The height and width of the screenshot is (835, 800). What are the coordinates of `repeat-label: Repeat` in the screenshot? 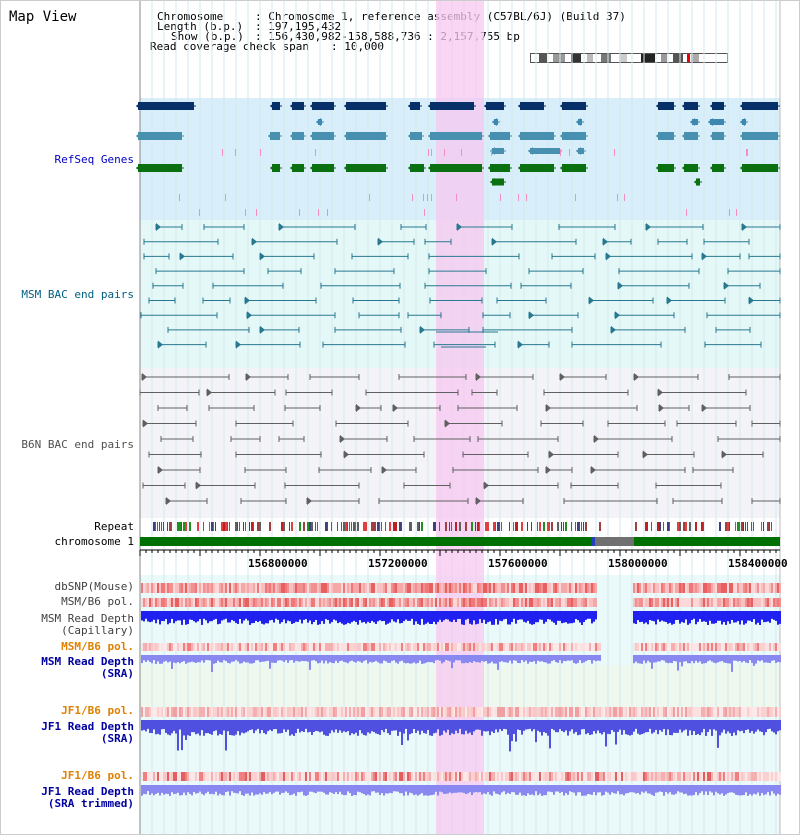 It's located at (114, 526).